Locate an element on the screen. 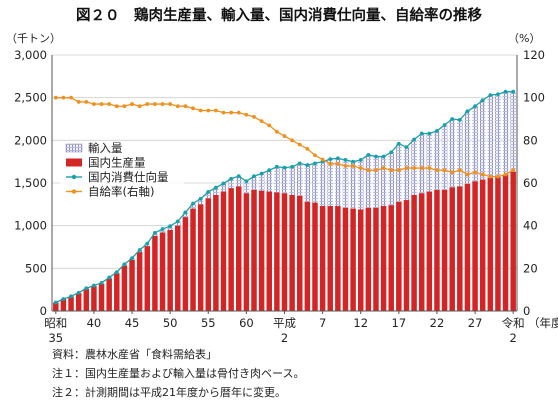 The image size is (558, 405). y-tick-label: 2,500 is located at coordinates (30, 98).